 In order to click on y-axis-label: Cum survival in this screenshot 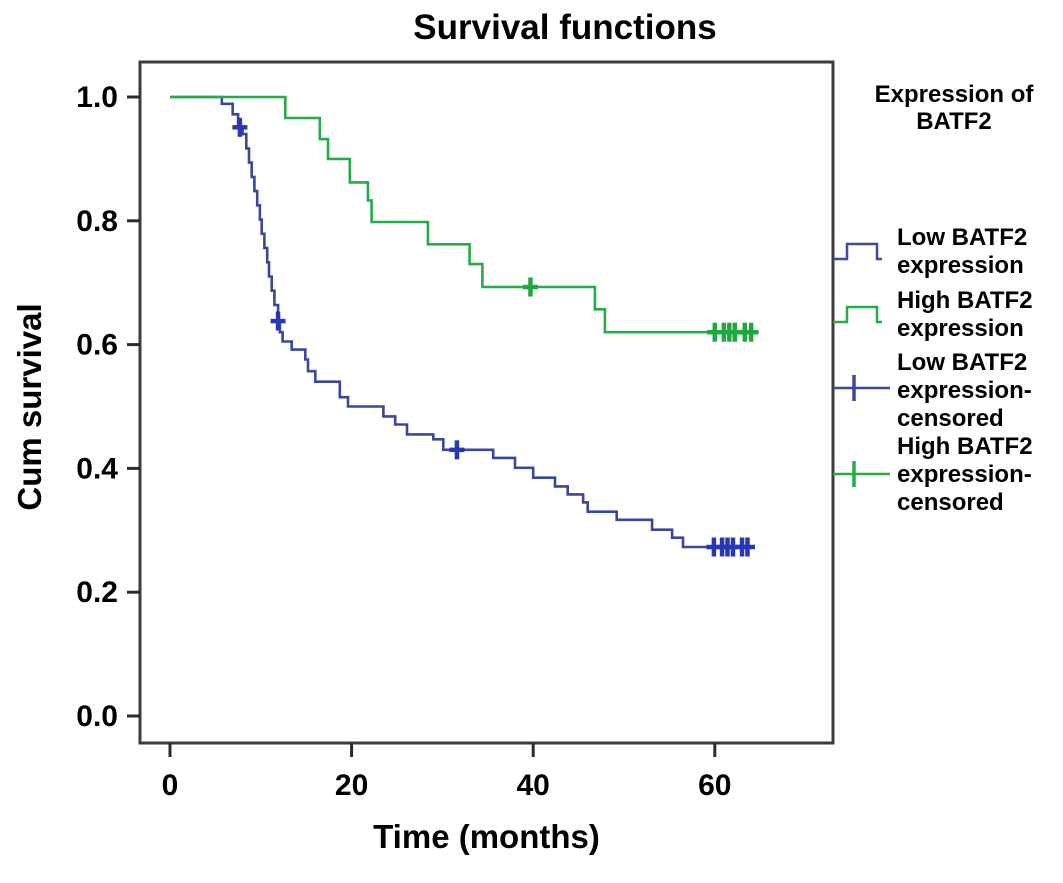, I will do `click(29, 407)`.